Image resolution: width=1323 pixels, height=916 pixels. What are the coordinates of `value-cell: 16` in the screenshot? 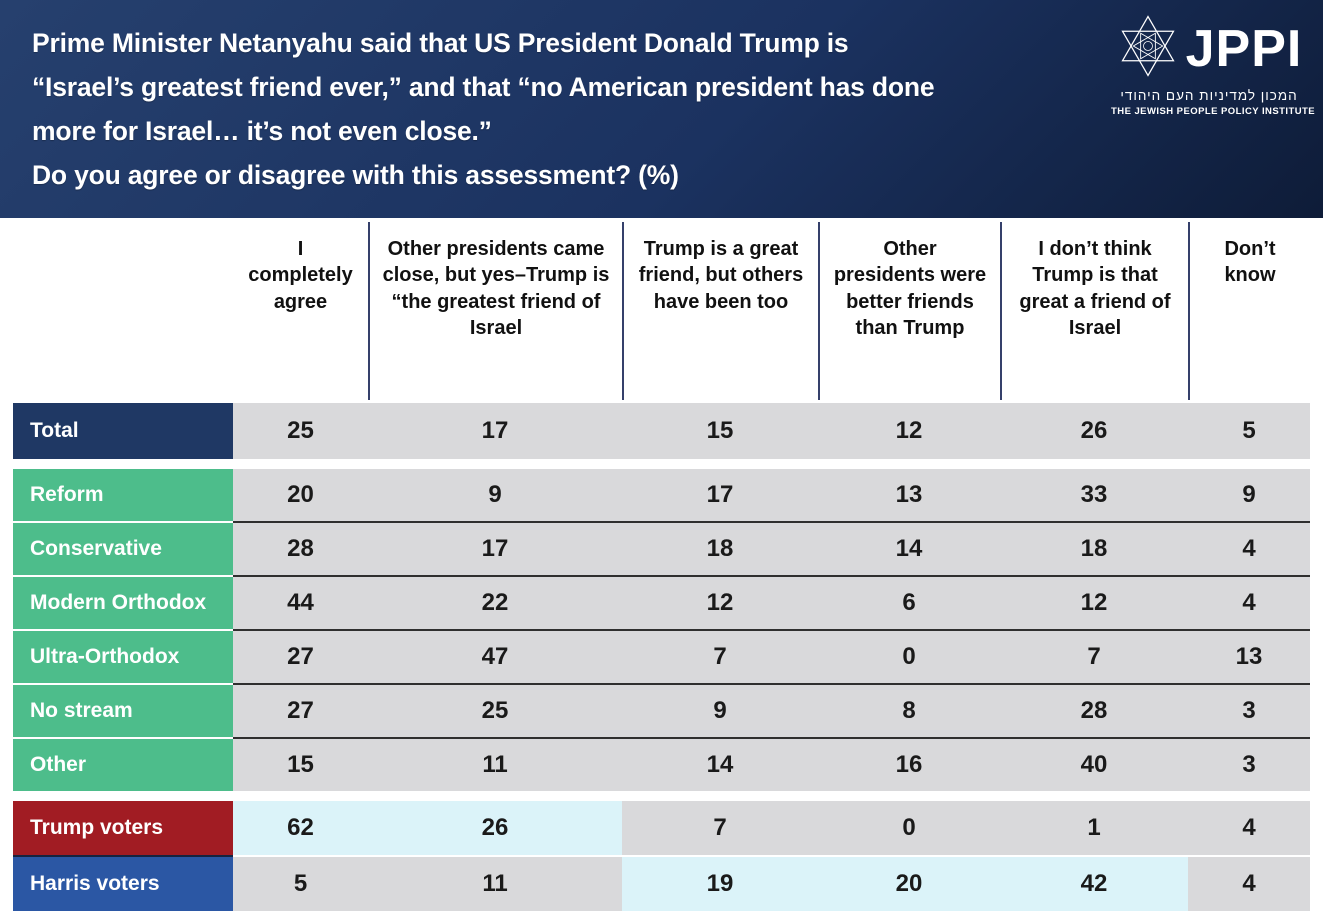 It's located at (909, 765).